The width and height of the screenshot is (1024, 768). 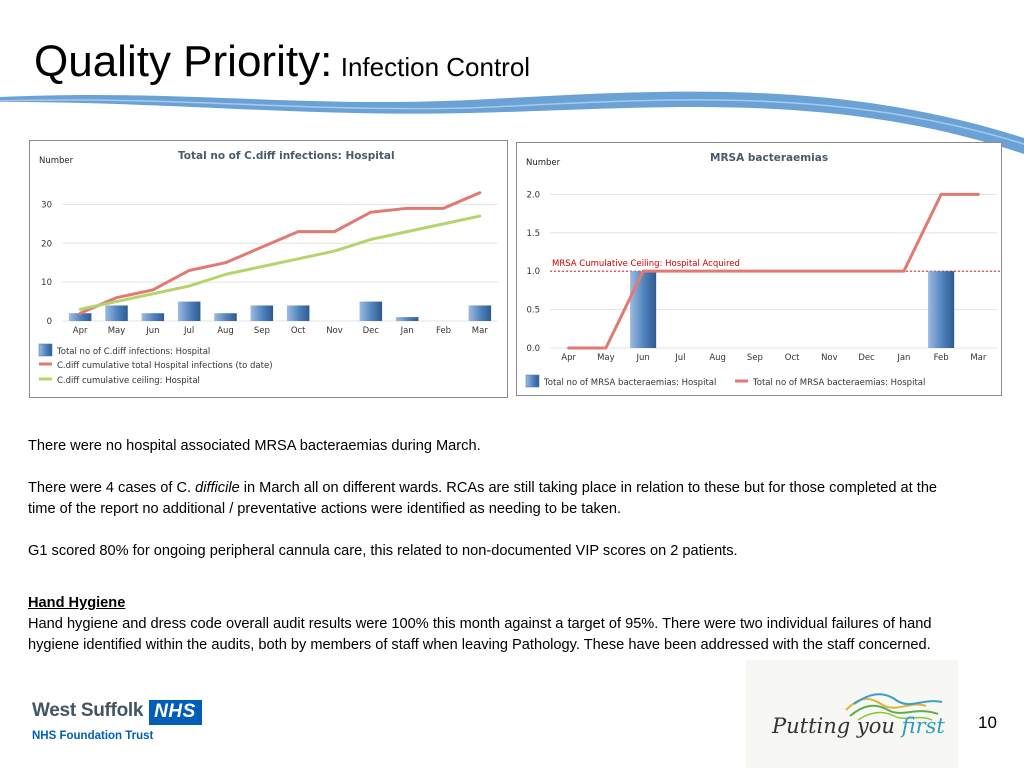 What do you see at coordinates (533, 272) in the screenshot?
I see `y-tick-label: 1.0` at bounding box center [533, 272].